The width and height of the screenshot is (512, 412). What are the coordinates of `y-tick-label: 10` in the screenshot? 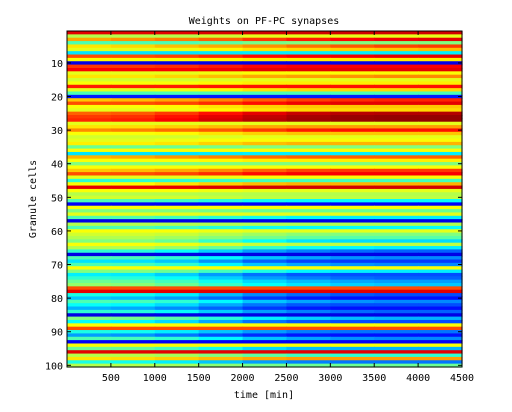 It's located at (57, 64).